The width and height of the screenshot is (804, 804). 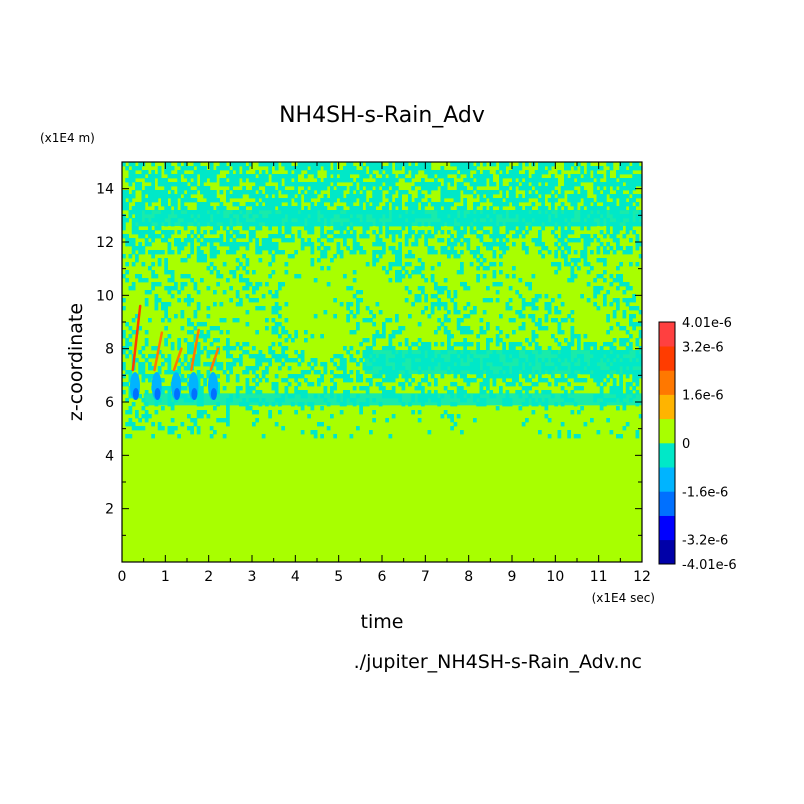 I want to click on x-tick-label: 6, so click(x=382, y=577).